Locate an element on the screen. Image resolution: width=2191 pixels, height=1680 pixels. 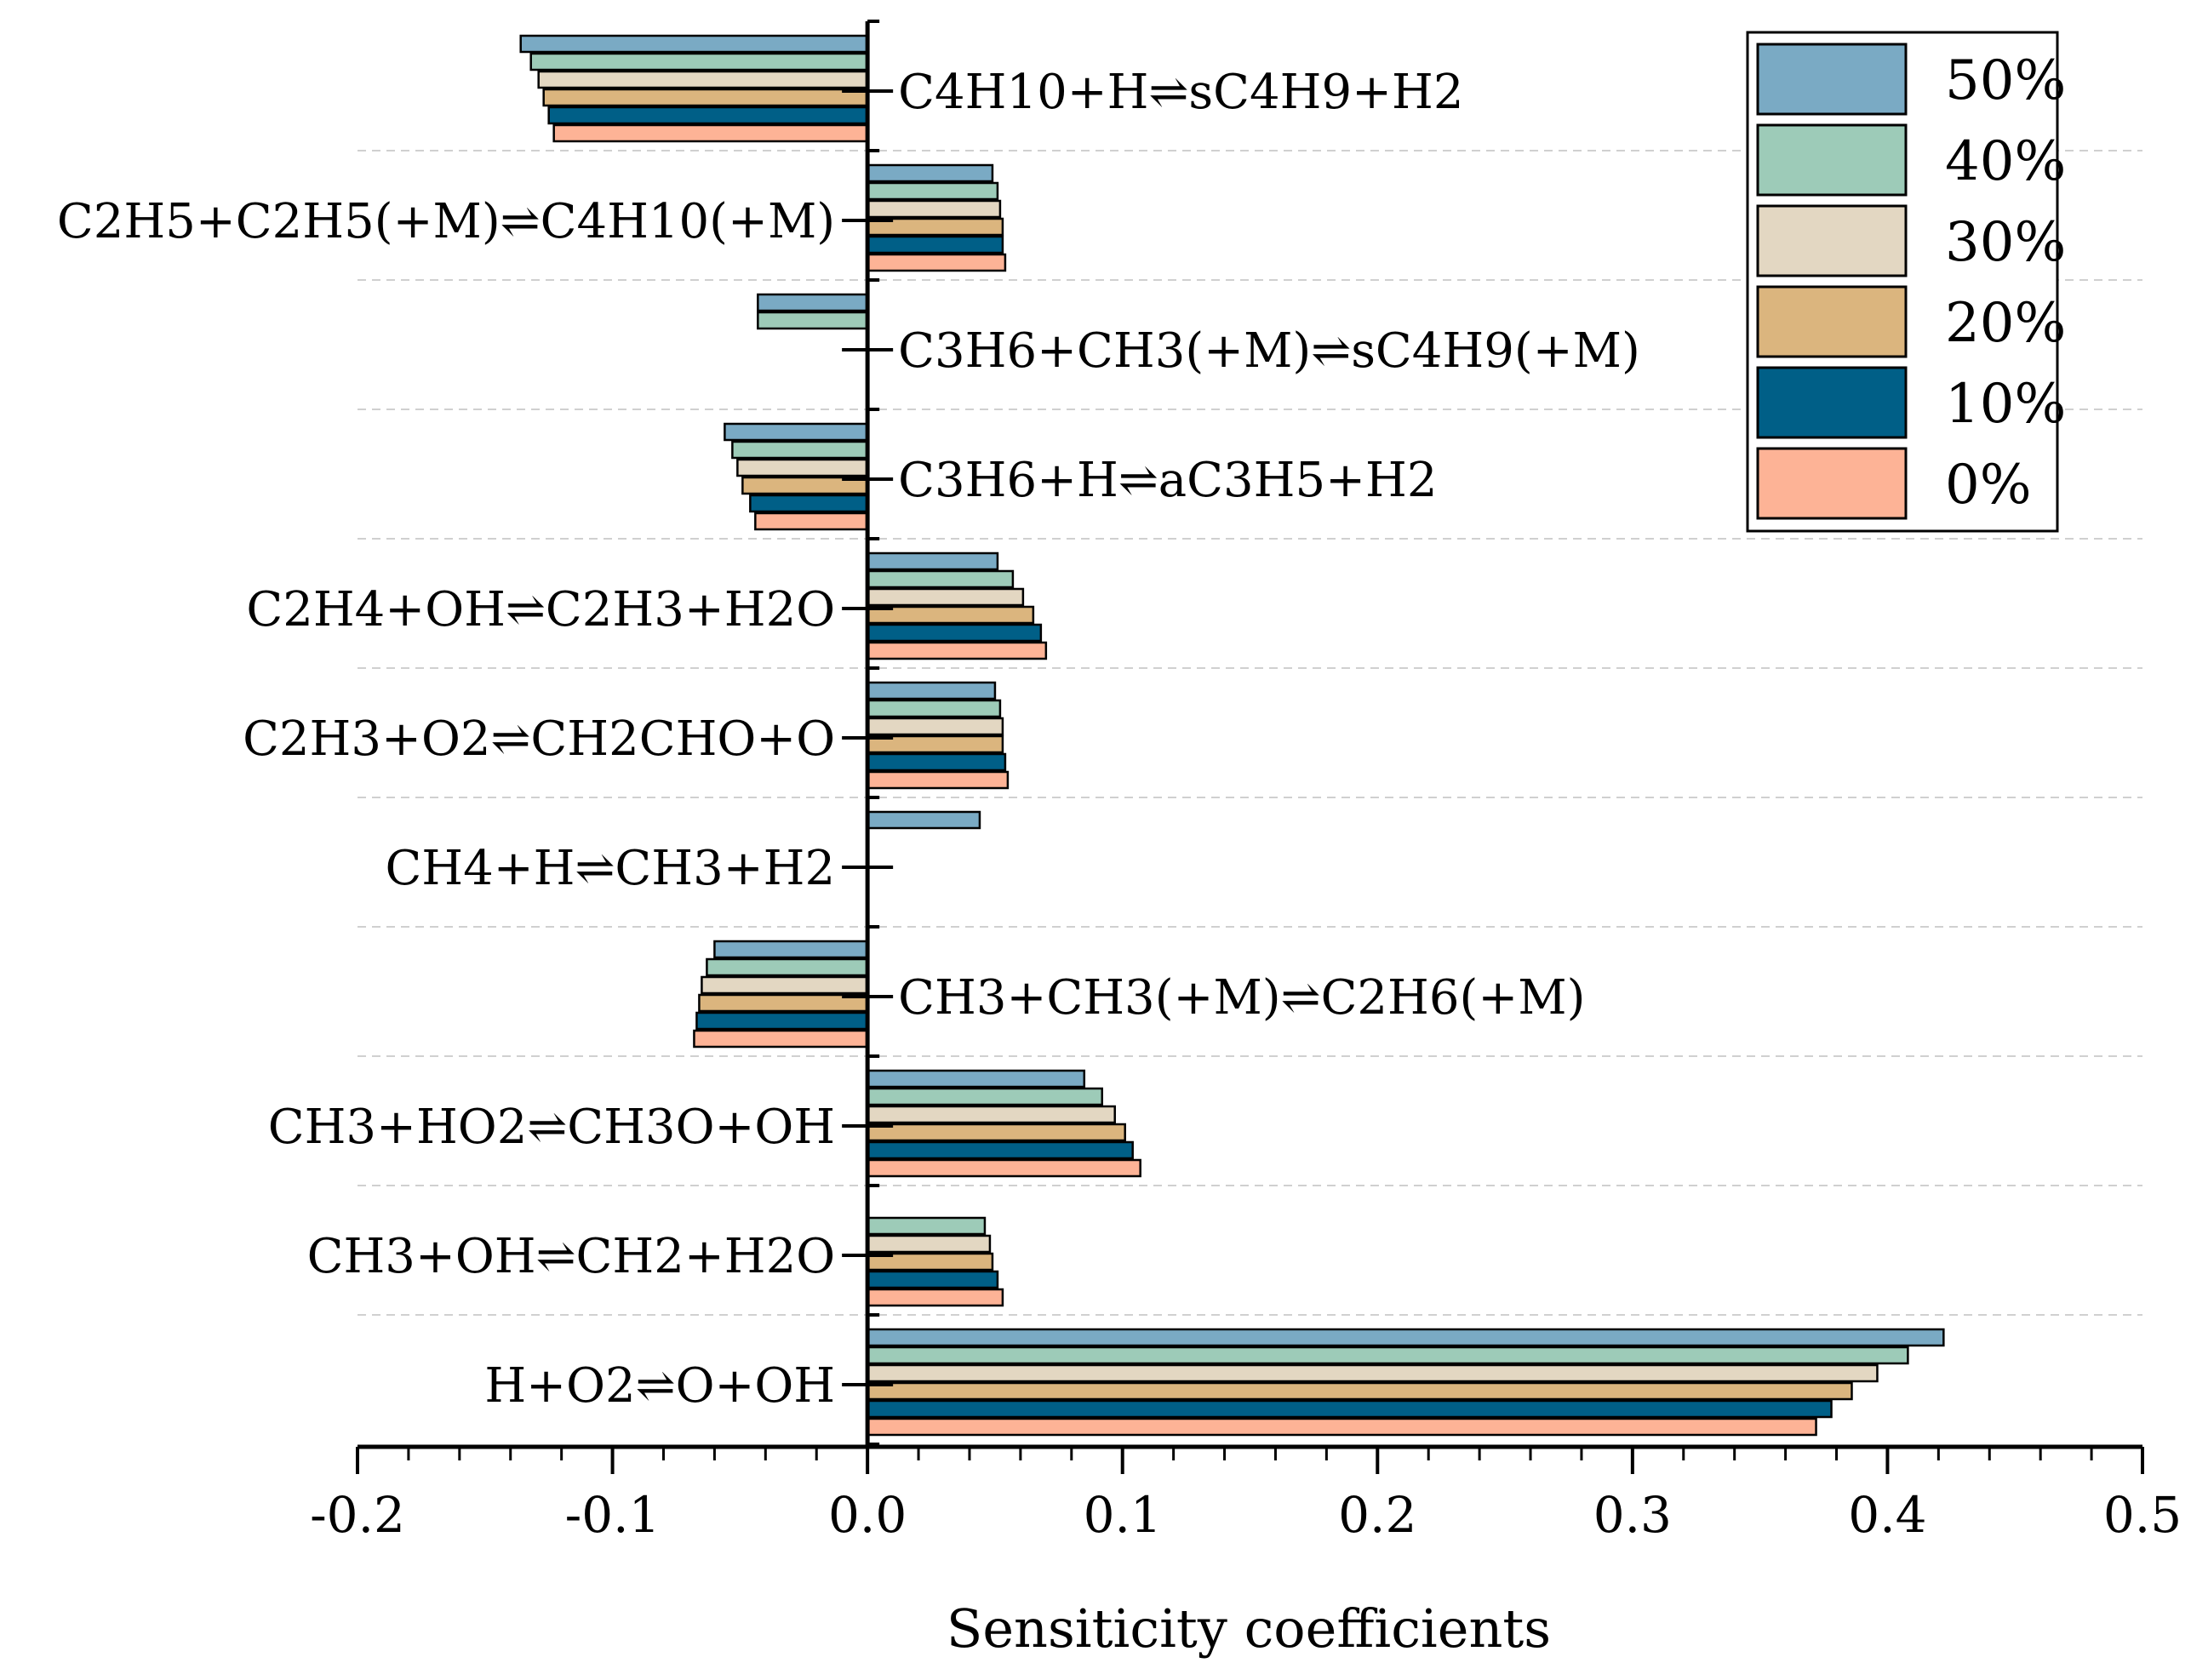
category-label: C4H10+H⇌sC4H9+H2 is located at coordinates (1180, 92).